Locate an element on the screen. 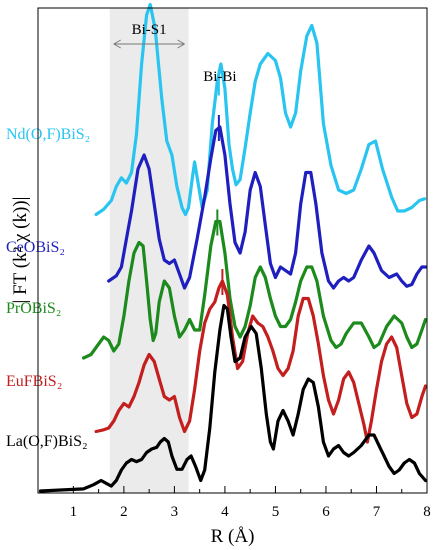  x-tick-label-4: 5 is located at coordinates (276, 512).